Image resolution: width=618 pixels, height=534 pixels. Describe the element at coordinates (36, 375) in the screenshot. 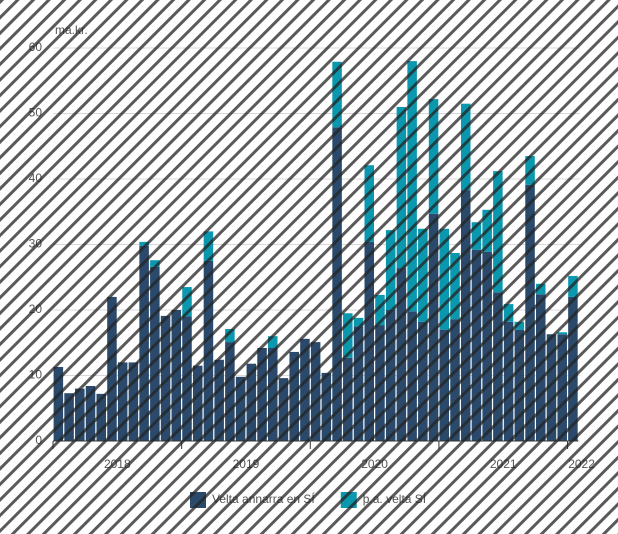

I see `y-tick-label: 10` at that location.